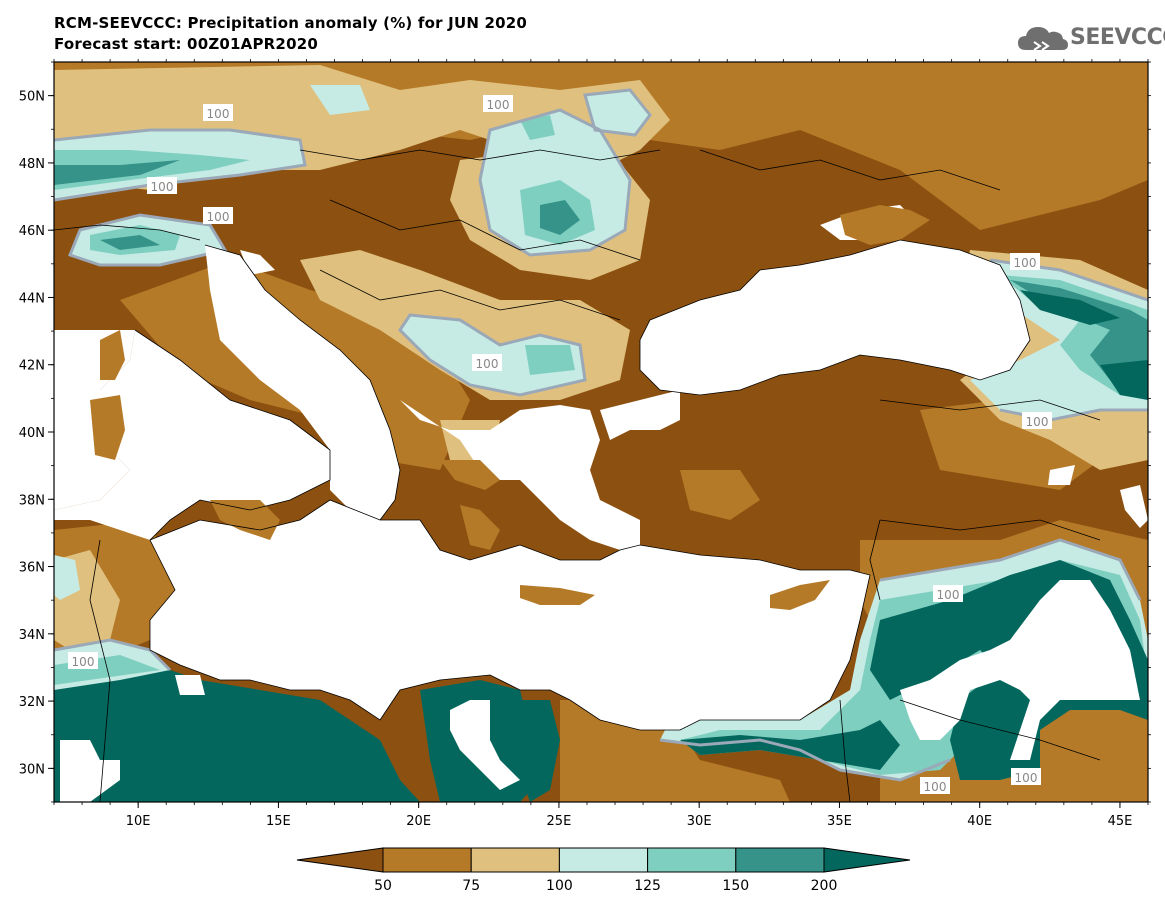 This screenshot has width=1165, height=907. What do you see at coordinates (1117, 37) in the screenshot?
I see `logo-text: SEEVCCC` at bounding box center [1117, 37].